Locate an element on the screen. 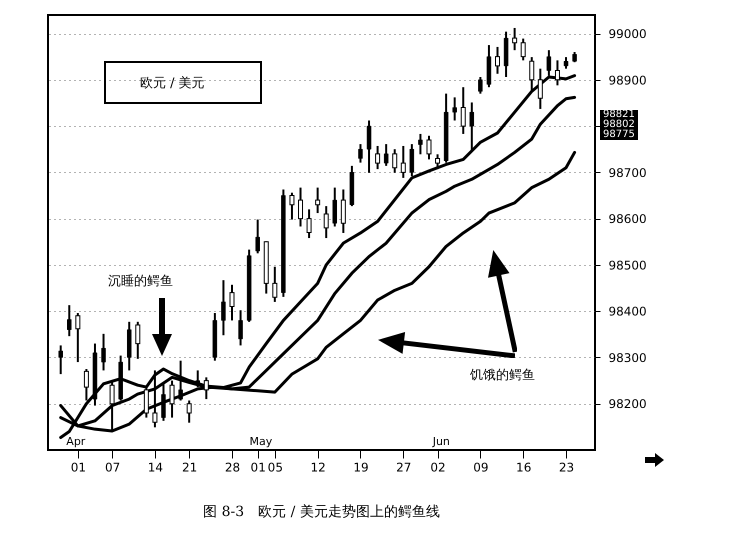 The height and width of the screenshot is (540, 755). y-tick-label: 98600 is located at coordinates (627, 219).